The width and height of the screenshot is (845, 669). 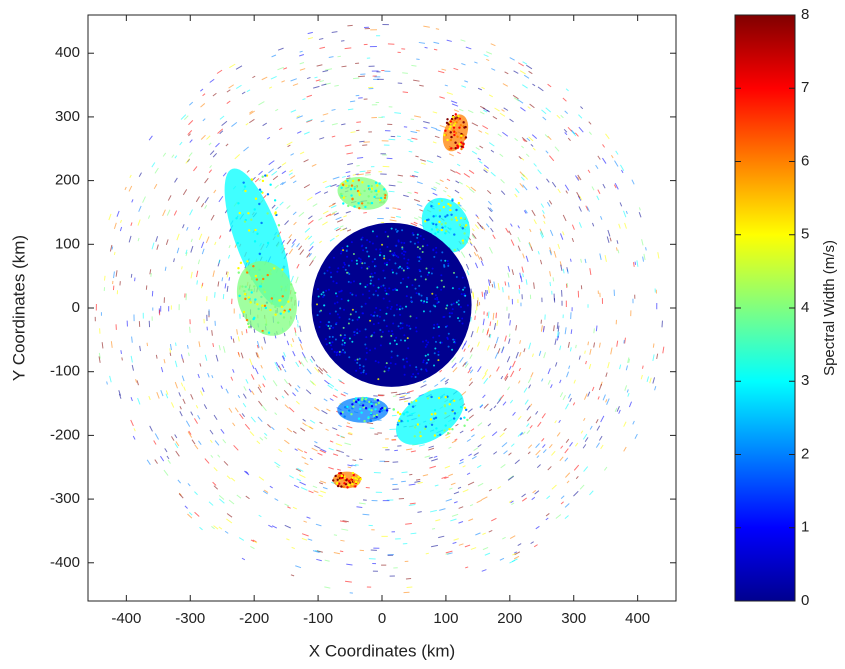 I want to click on colorbar-tick-label: 4, so click(x=805, y=307).